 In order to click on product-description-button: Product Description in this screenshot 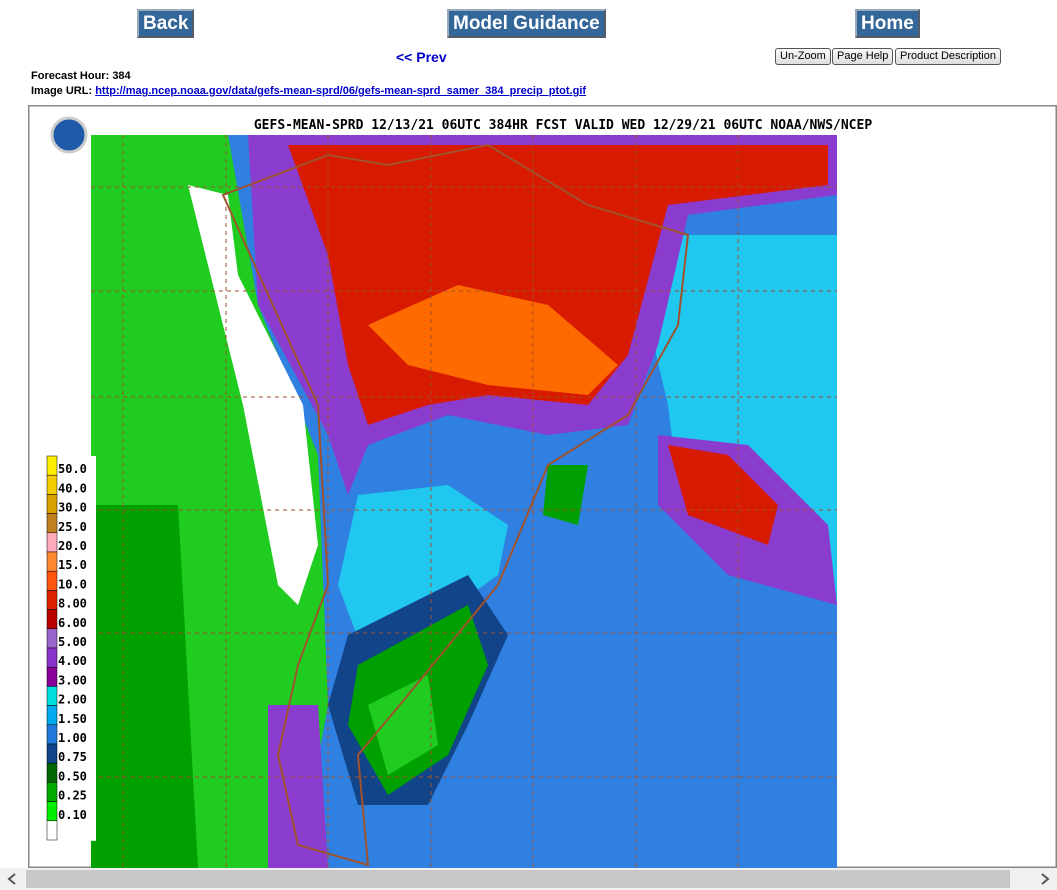, I will do `click(948, 56)`.